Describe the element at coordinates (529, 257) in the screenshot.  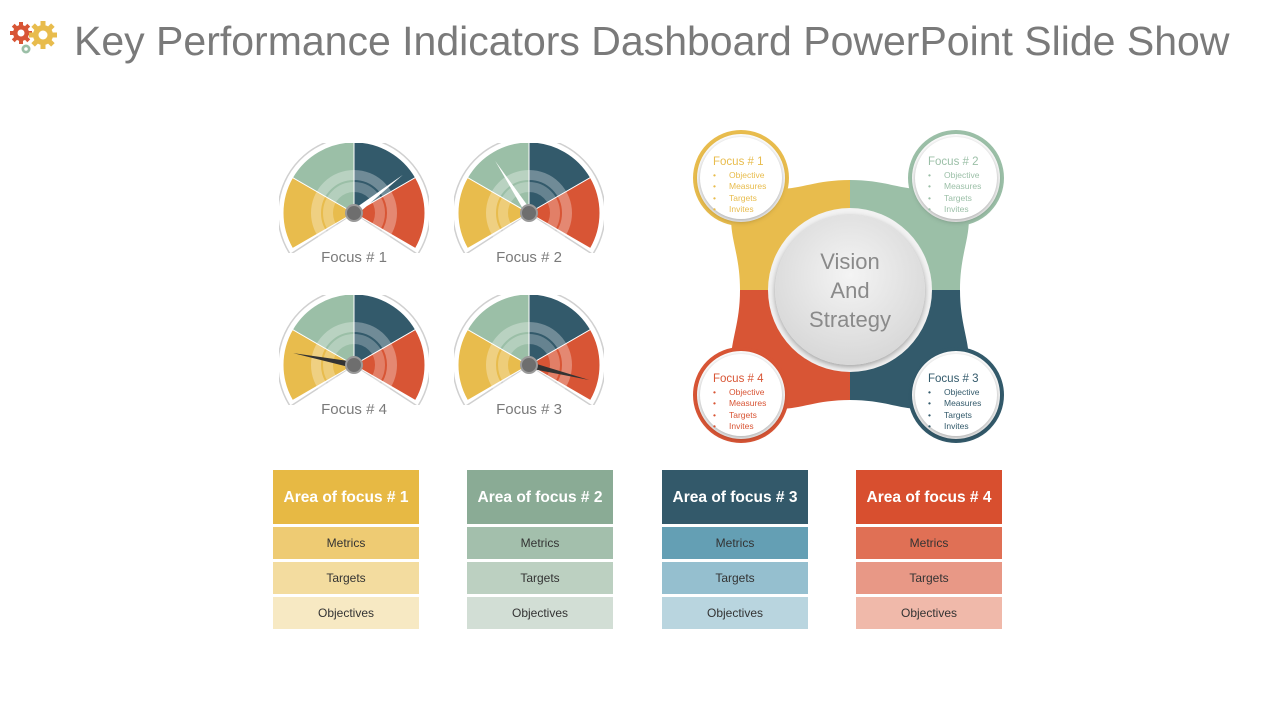
I see `gauge-label: Focus # 2` at that location.